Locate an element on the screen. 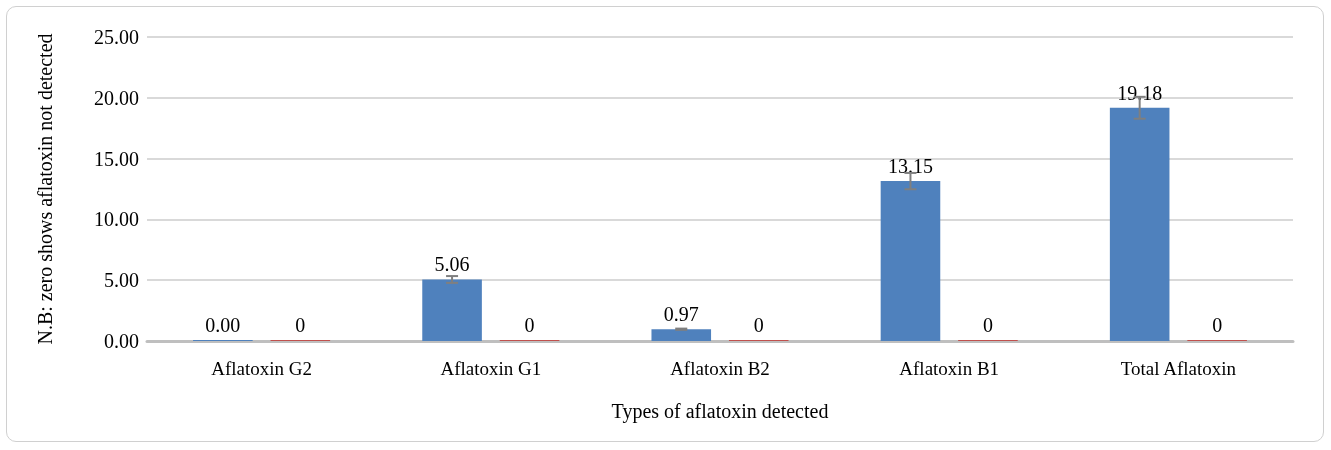 The height and width of the screenshot is (450, 1331). data-label: 13.15 is located at coordinates (910, 166).